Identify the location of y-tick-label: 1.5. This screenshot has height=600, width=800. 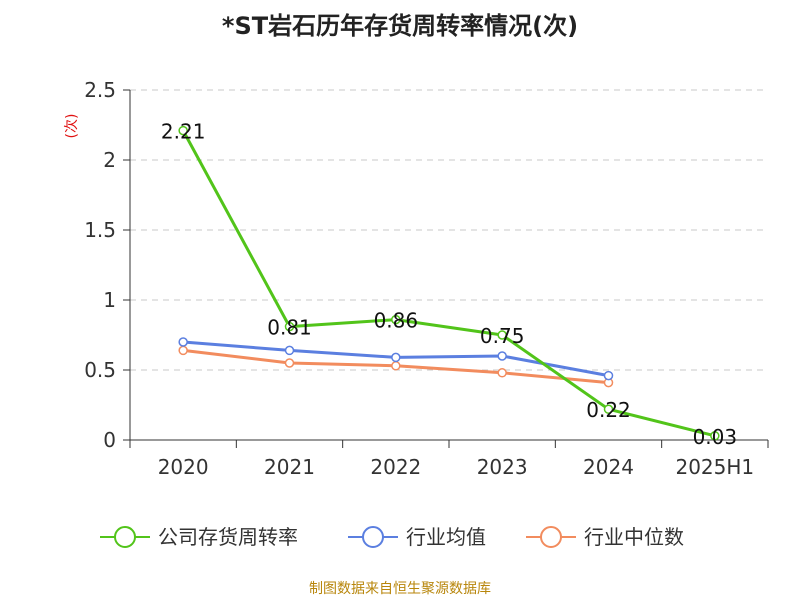
(100, 230).